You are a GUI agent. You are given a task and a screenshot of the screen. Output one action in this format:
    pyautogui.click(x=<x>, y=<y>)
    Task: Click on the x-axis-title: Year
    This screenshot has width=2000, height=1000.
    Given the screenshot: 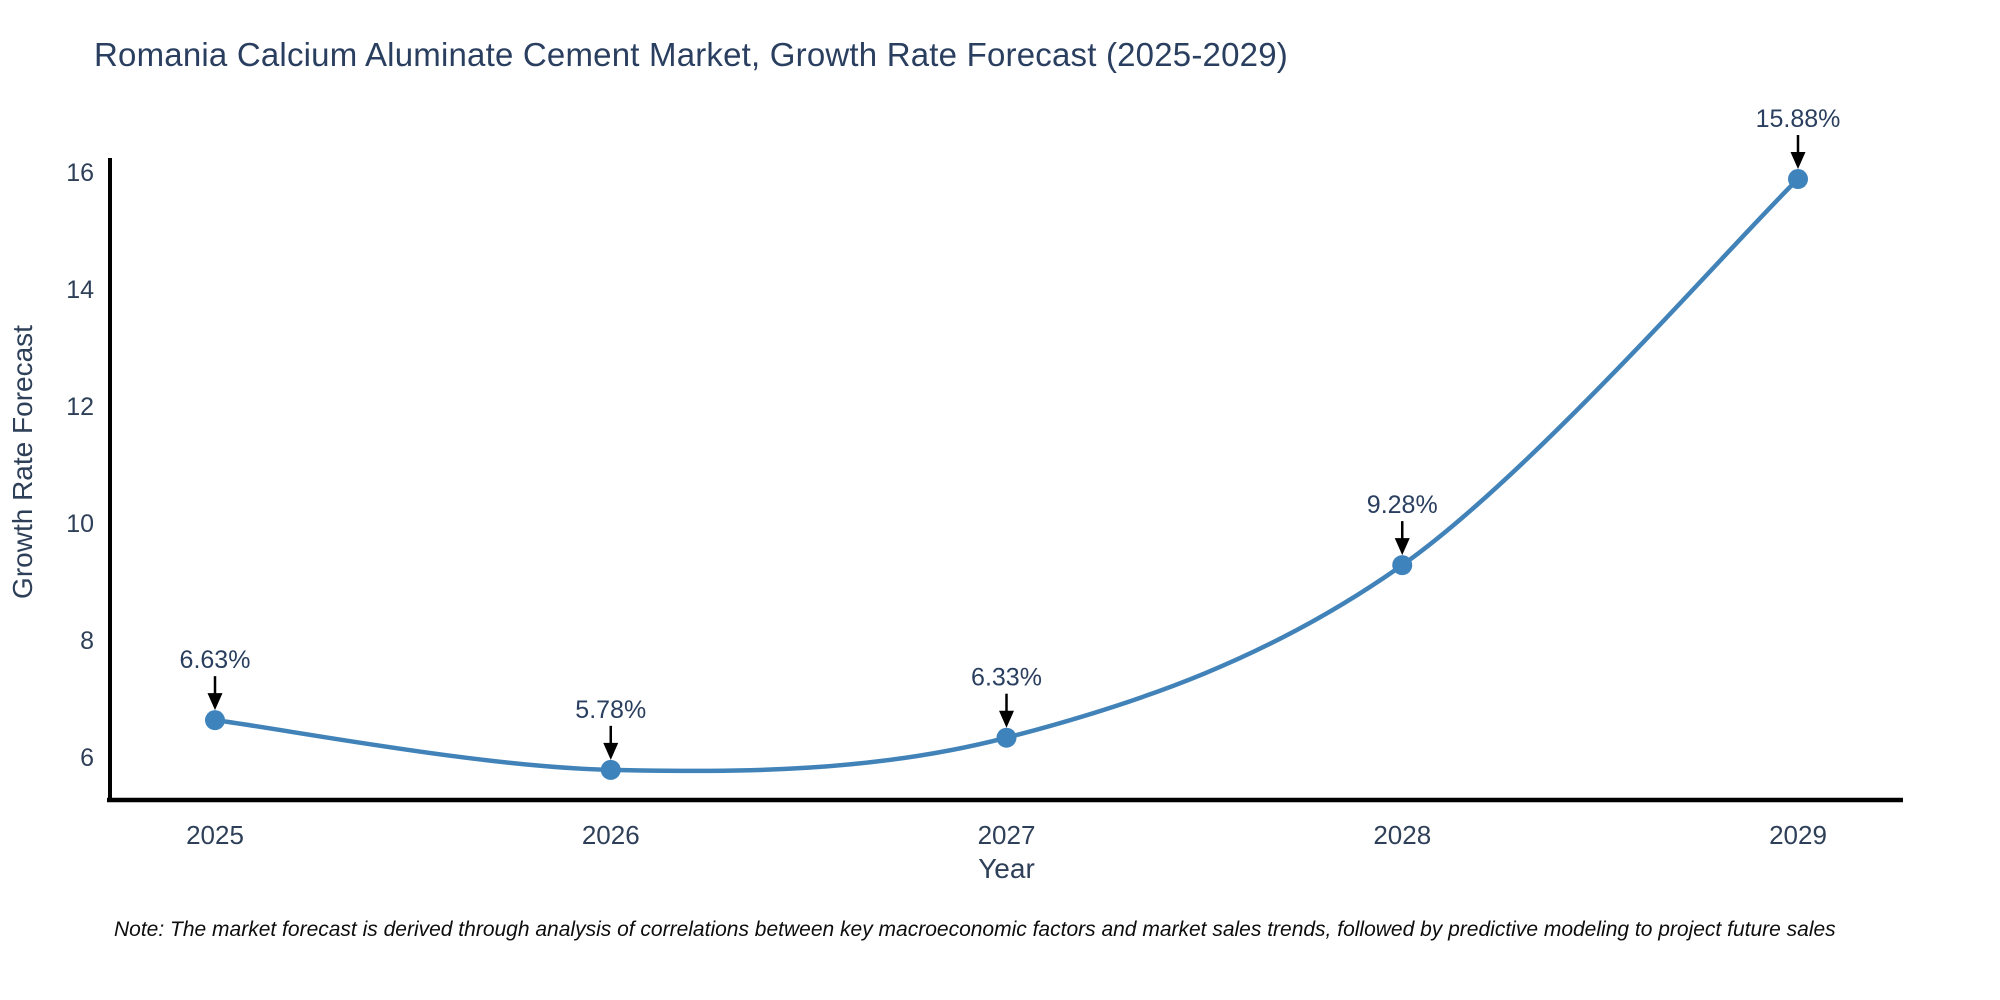 What is the action you would take?
    pyautogui.click(x=1006, y=868)
    